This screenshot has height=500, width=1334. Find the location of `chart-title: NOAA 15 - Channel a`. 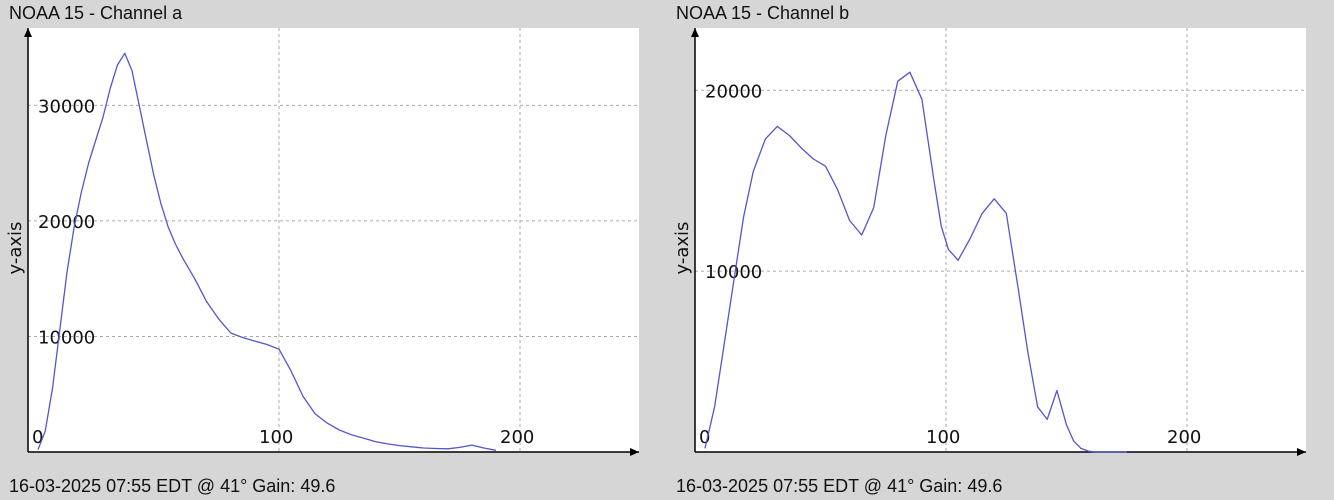

chart-title: NOAA 15 - Channel a is located at coordinates (96, 13).